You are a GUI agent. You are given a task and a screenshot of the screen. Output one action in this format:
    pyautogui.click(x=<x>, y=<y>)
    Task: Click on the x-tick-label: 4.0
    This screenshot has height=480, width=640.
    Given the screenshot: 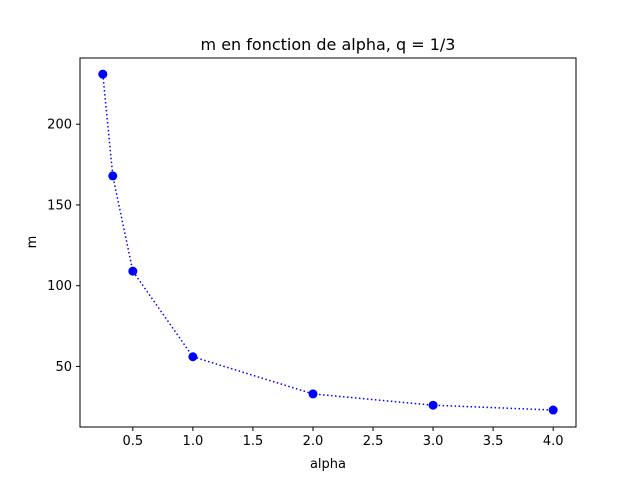 What is the action you would take?
    pyautogui.click(x=553, y=441)
    